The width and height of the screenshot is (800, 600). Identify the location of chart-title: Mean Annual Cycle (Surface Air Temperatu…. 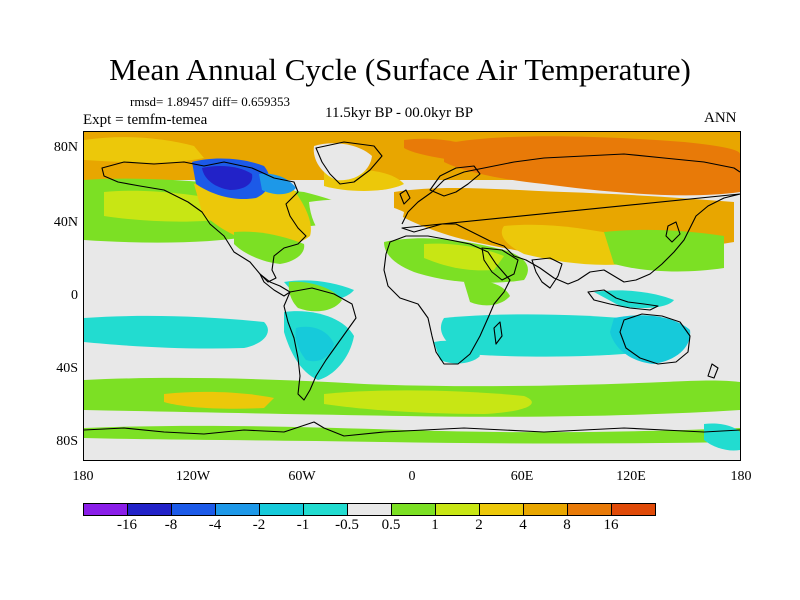
(400, 69).